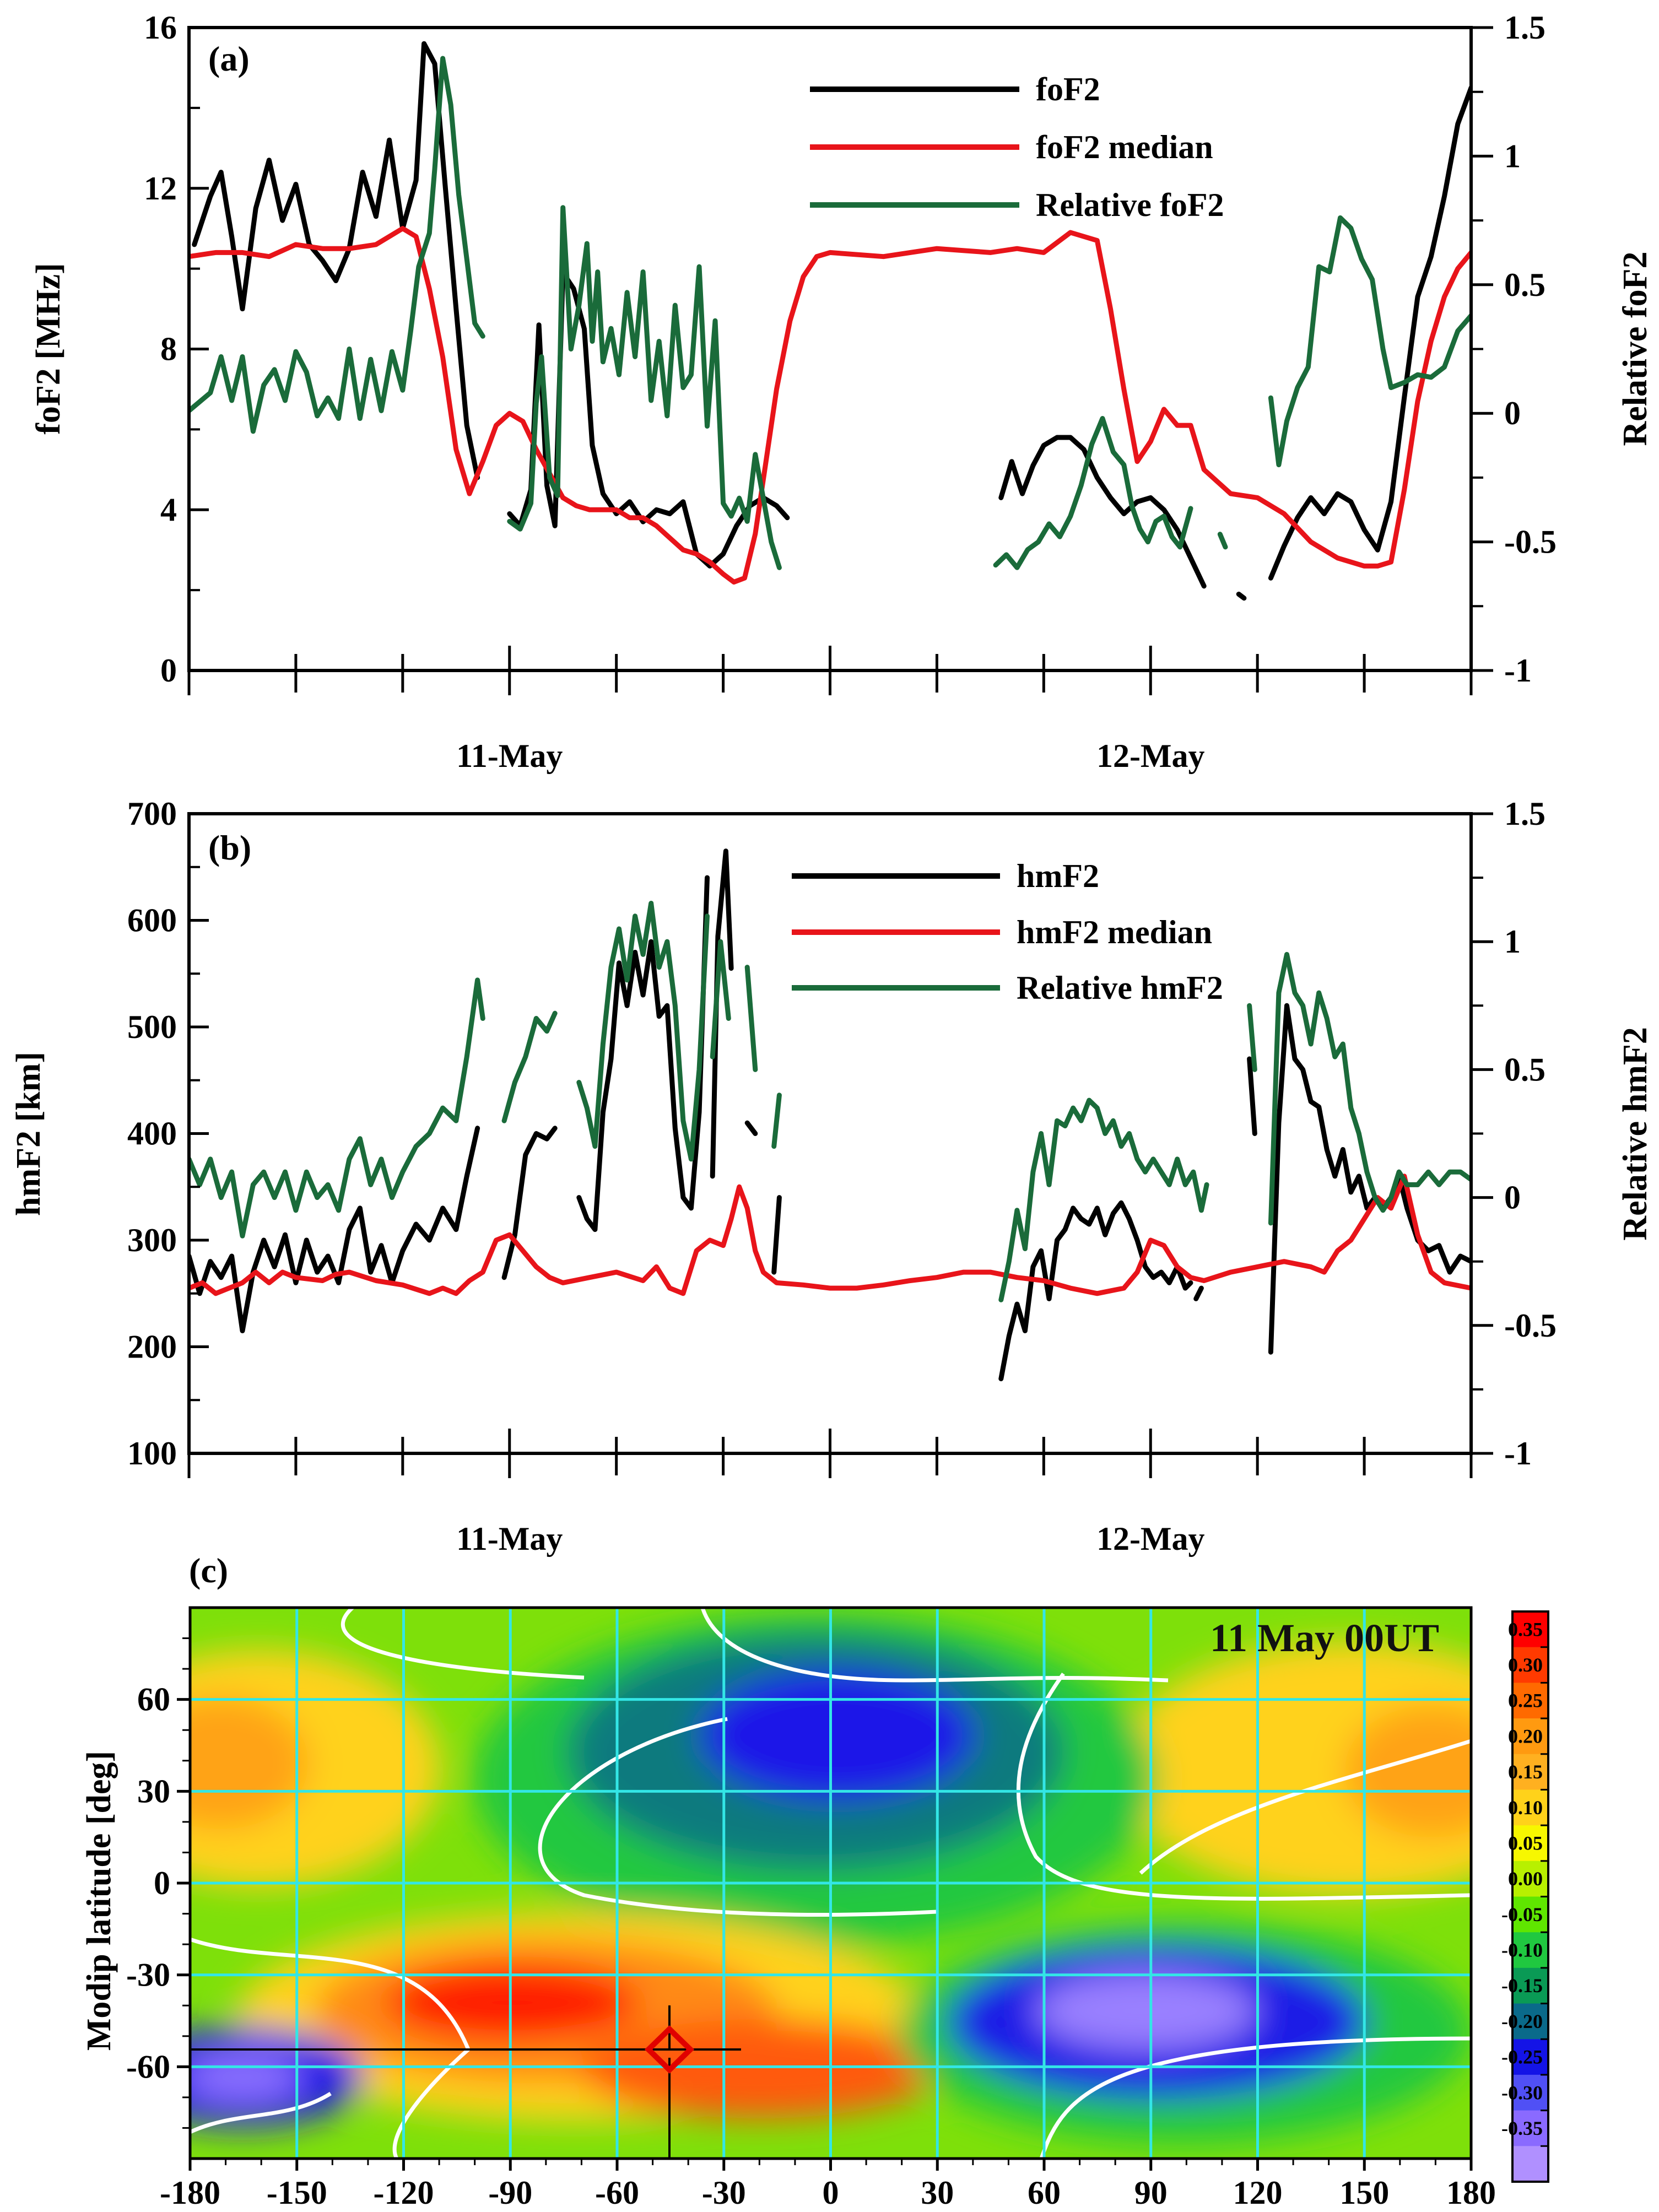 This screenshot has width=1659, height=2212. Describe the element at coordinates (737, 1817) in the screenshot. I see `zero-contour-trough-west` at that location.